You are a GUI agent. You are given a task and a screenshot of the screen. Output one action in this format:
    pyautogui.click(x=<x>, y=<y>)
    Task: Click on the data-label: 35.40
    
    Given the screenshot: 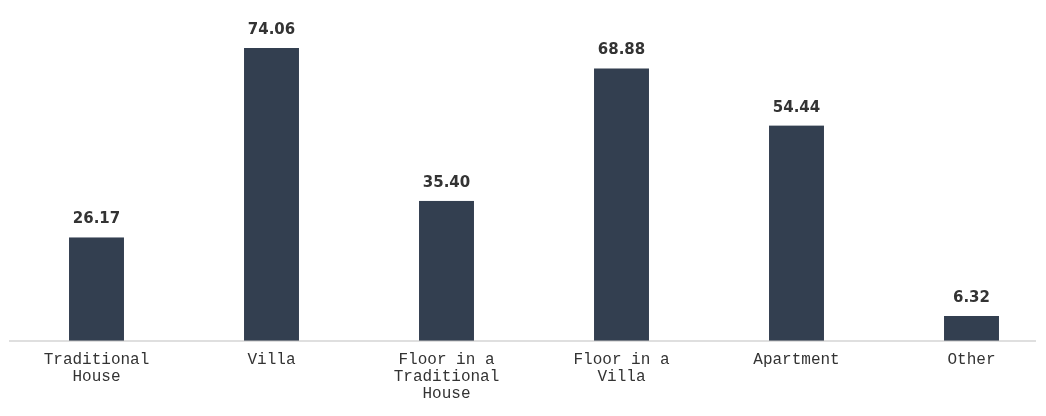 What is the action you would take?
    pyautogui.click(x=446, y=181)
    